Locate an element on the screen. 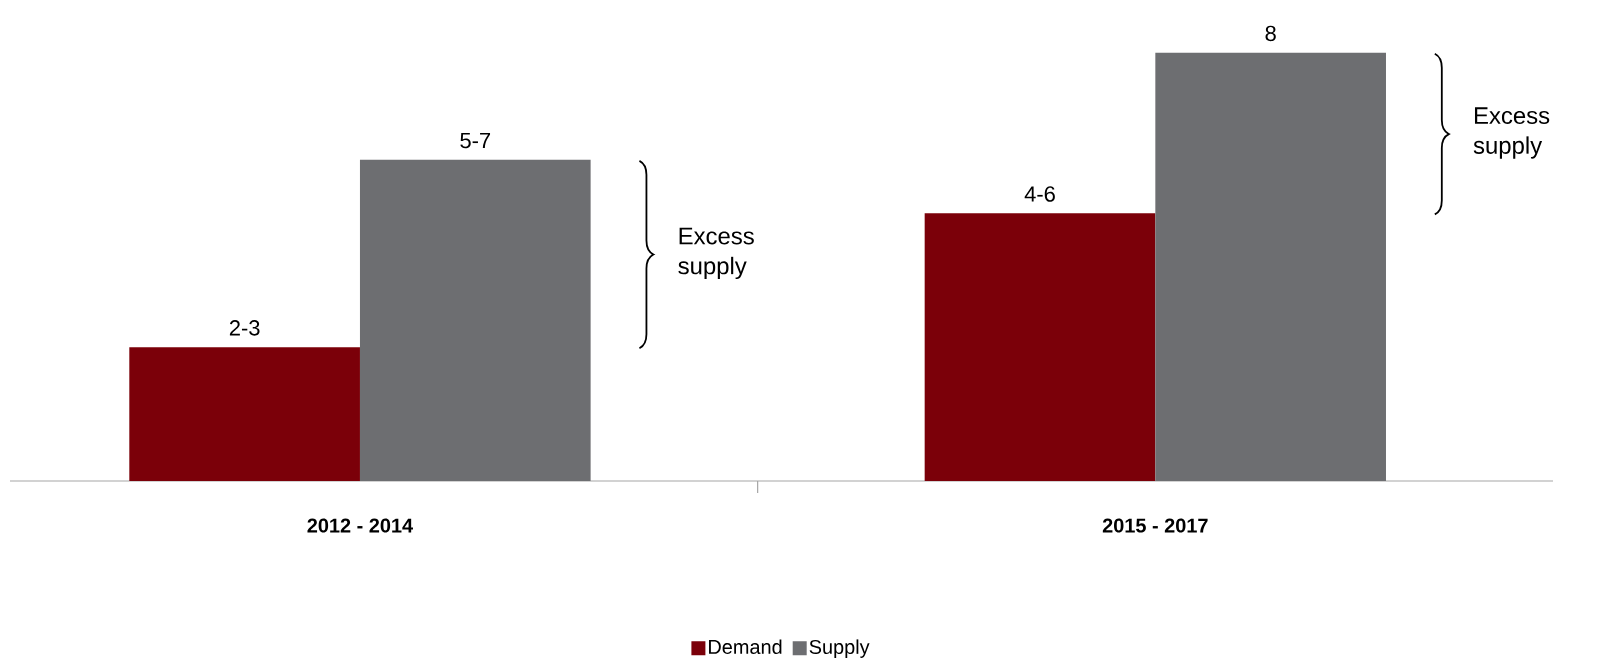 This screenshot has width=1598, height=666. legend-label: Supply is located at coordinates (839, 648).